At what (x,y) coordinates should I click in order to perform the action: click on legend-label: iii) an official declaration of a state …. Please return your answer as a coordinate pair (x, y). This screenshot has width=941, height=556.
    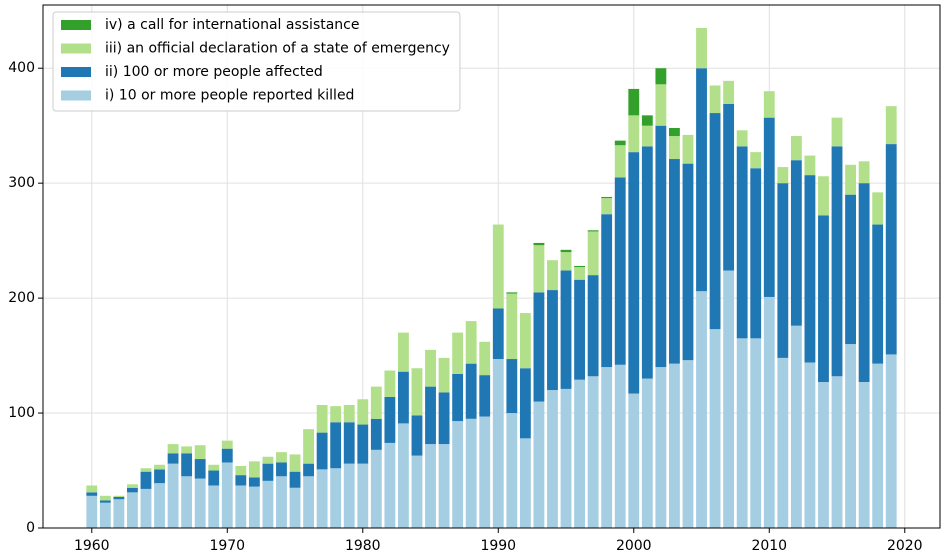
    Looking at the image, I should click on (277, 49).